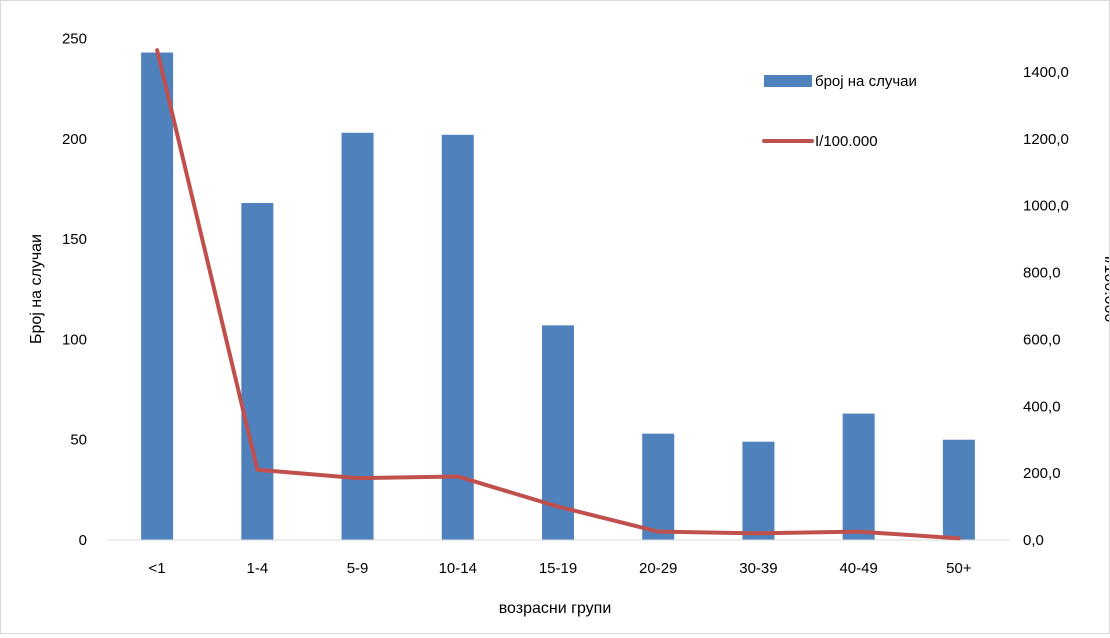 This screenshot has height=638, width=1110. What do you see at coordinates (458, 568) in the screenshot?
I see `x-tick-label: 10-14` at bounding box center [458, 568].